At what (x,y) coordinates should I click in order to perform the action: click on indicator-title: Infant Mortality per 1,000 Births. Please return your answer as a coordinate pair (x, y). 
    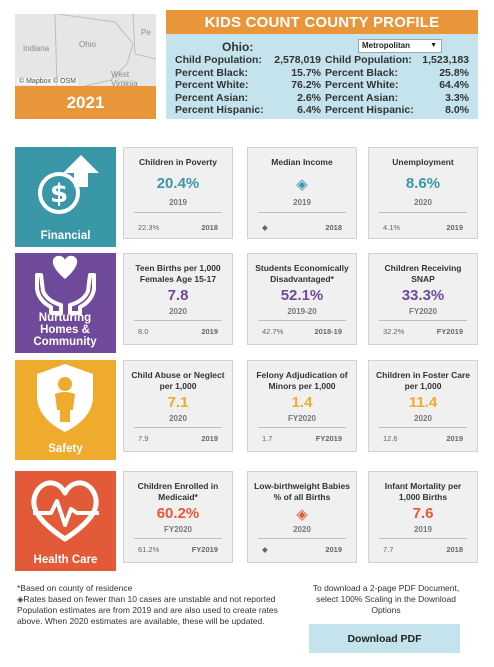
    Looking at the image, I should click on (423, 491).